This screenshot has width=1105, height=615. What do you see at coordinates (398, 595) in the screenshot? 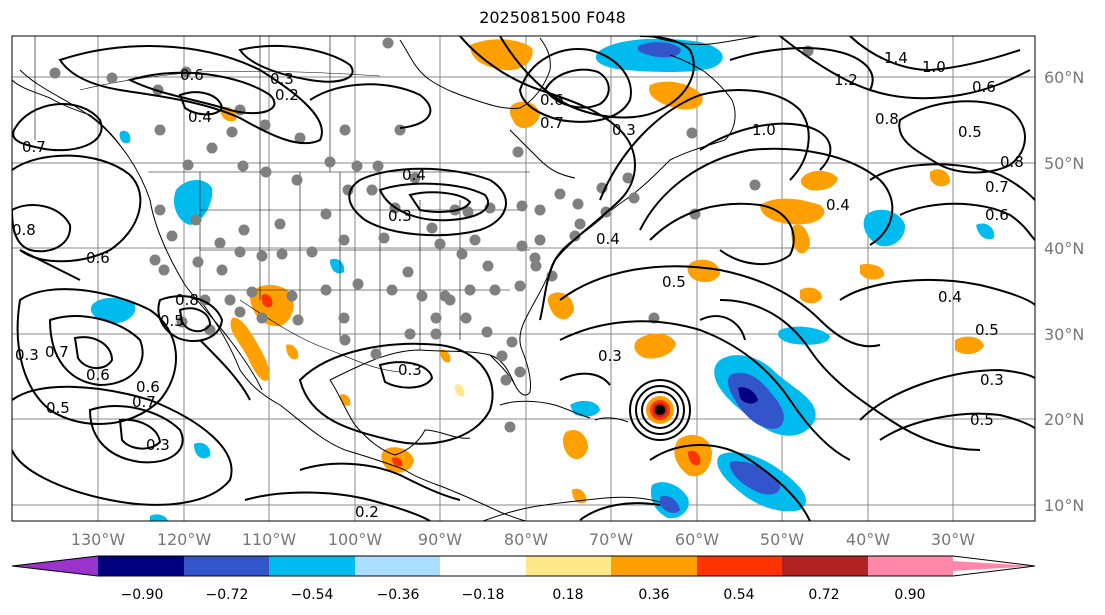
I see `colorbar-label: −0.36` at bounding box center [398, 595].